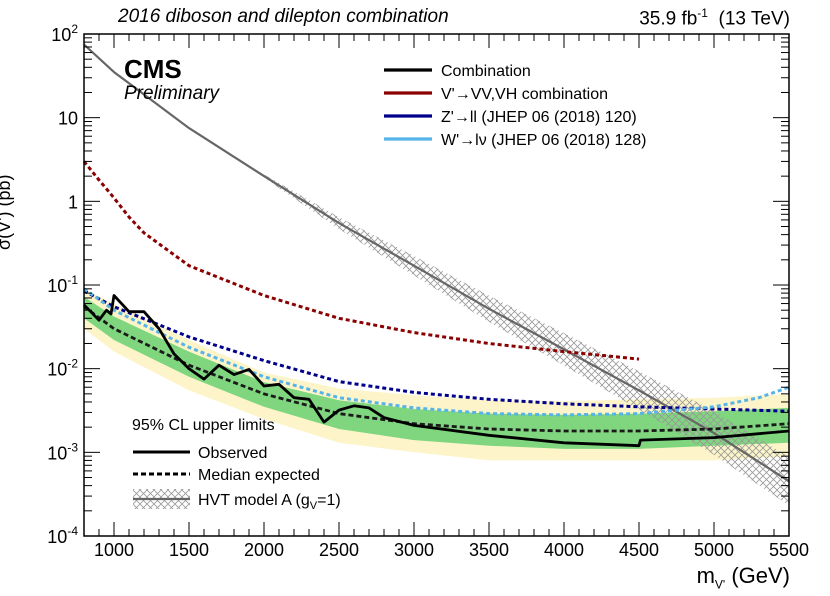 The height and width of the screenshot is (596, 830). I want to click on x-tick-label: 2000, so click(264, 550).